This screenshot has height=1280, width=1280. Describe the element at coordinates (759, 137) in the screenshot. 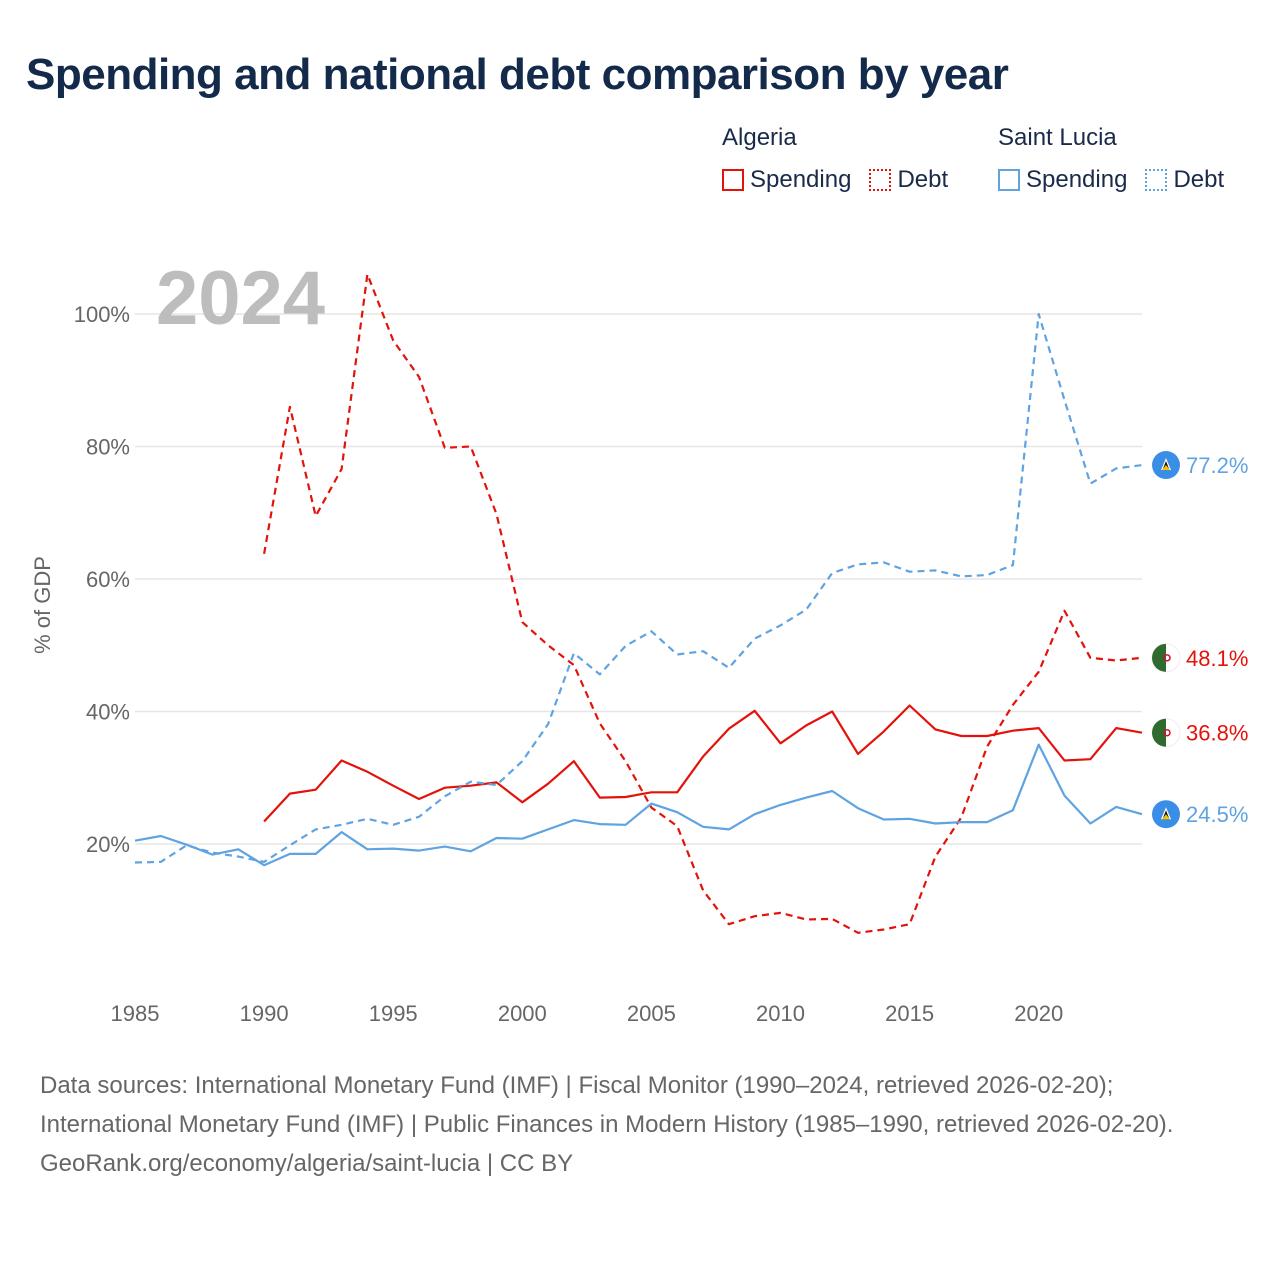

I see `legend-country-algeria: Algeria` at that location.